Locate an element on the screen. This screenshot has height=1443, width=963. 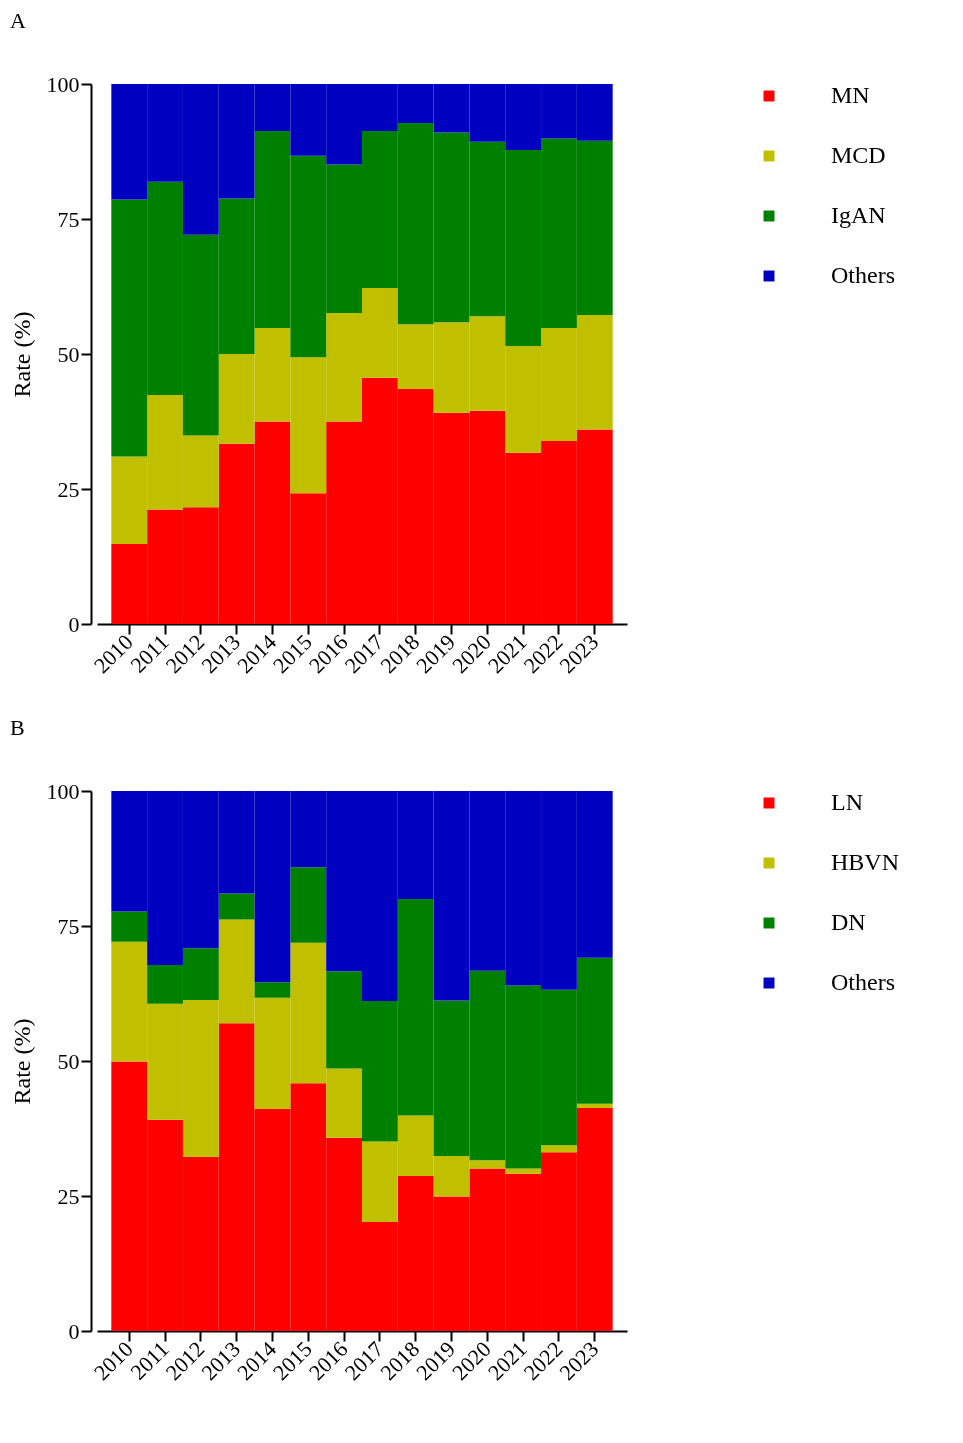
legend-label: LN is located at coordinates (847, 802).